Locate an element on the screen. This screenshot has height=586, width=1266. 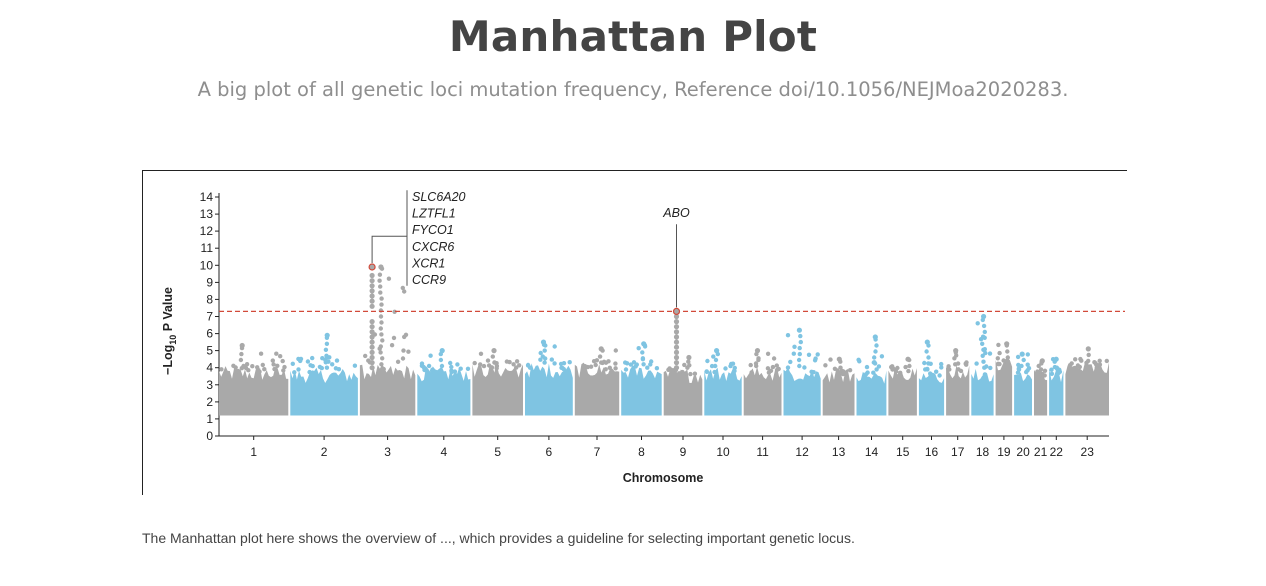
chromosome-16-band is located at coordinates (931, 393).